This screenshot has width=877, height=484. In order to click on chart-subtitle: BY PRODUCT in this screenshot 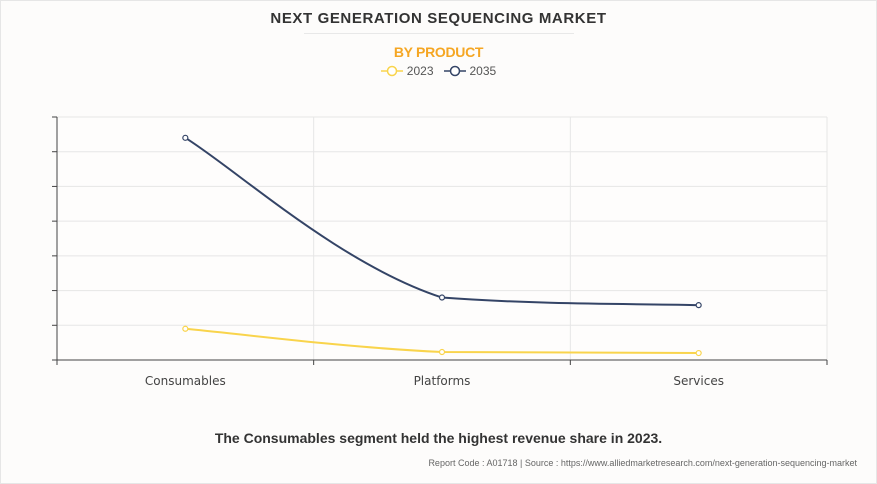, I will do `click(438, 52)`.